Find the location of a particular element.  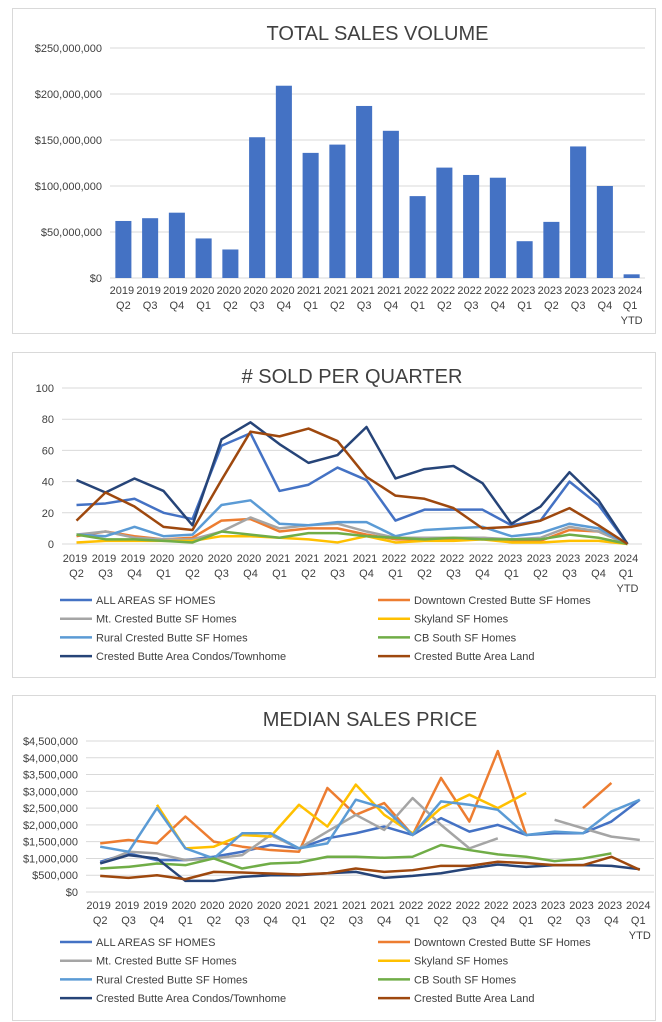

x-tick-label: 2023 Q2 is located at coordinates (555, 913).